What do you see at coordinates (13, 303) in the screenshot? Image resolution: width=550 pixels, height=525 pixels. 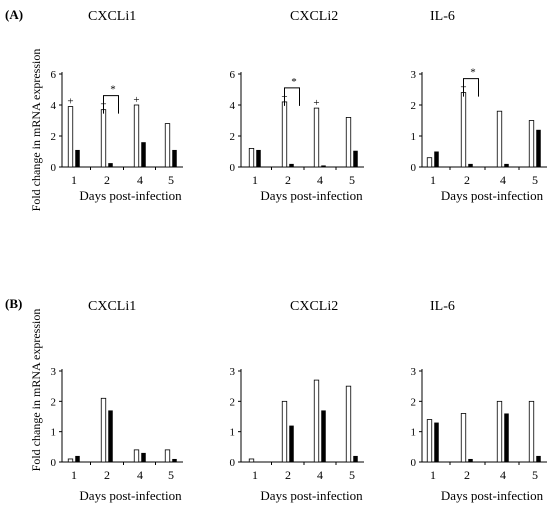 I see `panel-b-label: (B)` at bounding box center [13, 303].